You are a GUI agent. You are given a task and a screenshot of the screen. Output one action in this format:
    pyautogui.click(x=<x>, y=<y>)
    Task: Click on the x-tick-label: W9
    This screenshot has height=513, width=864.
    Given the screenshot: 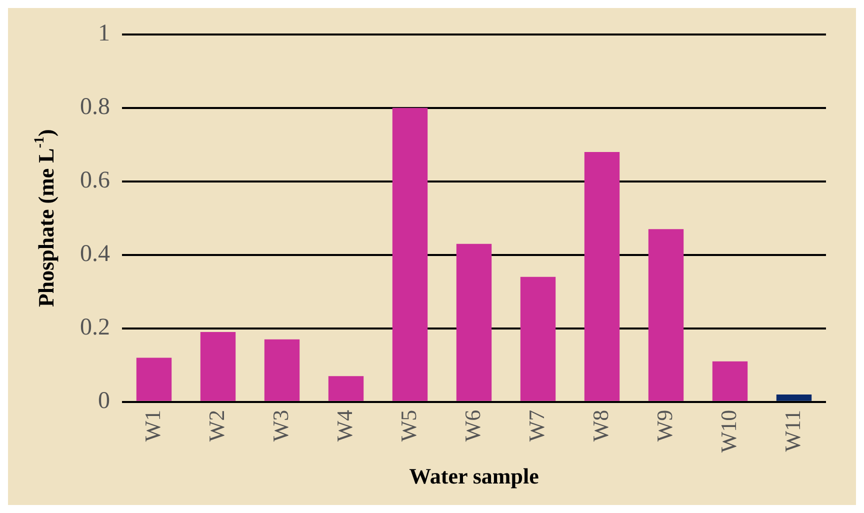 What is the action you would take?
    pyautogui.click(x=664, y=426)
    